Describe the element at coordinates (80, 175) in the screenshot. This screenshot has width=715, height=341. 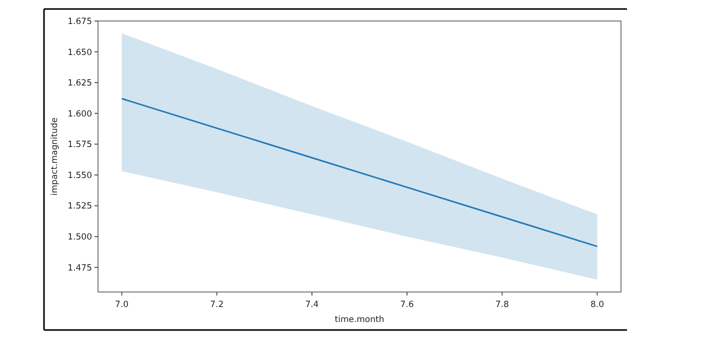
I see `y-tick-label: 1.550` at that location.